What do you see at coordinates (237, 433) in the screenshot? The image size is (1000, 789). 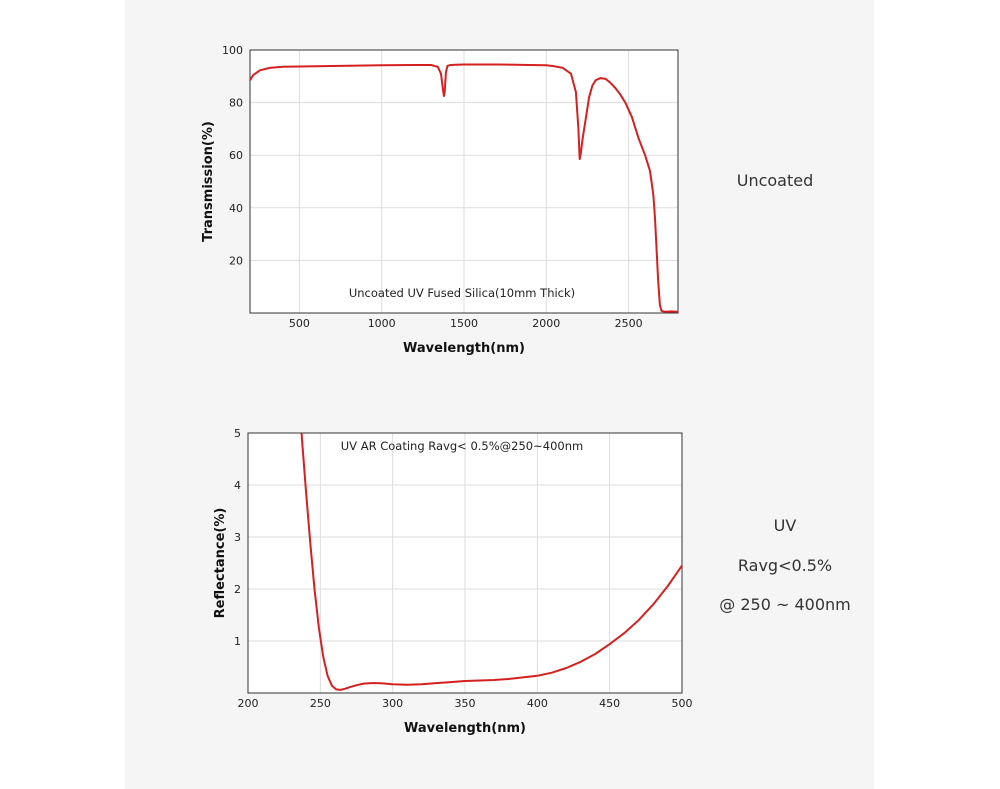 I see `y-tick-label: 5` at bounding box center [237, 433].